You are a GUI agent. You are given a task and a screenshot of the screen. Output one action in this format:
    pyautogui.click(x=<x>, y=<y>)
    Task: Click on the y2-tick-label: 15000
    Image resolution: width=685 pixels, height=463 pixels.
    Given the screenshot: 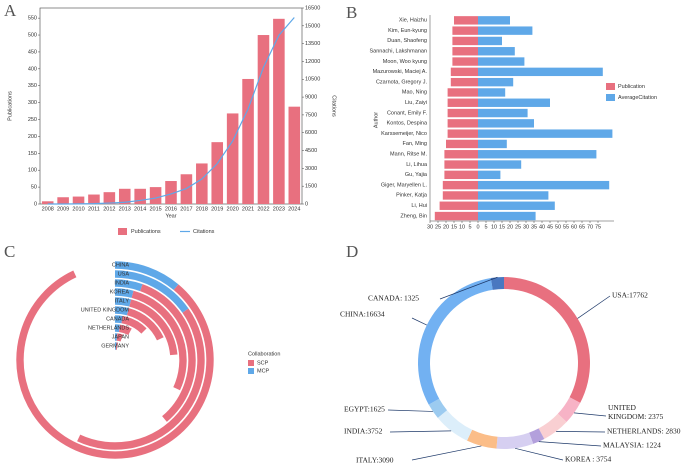 What is the action you would take?
    pyautogui.click(x=312, y=26)
    